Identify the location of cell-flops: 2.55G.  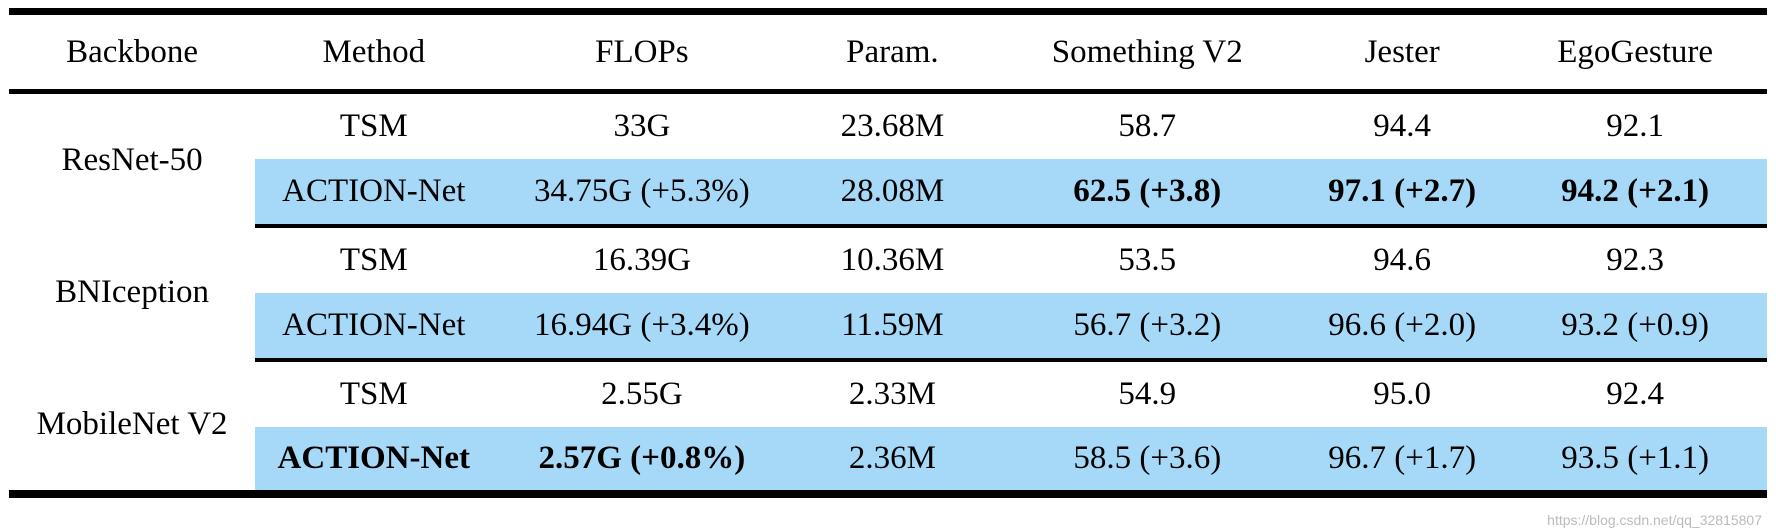
(642, 393).